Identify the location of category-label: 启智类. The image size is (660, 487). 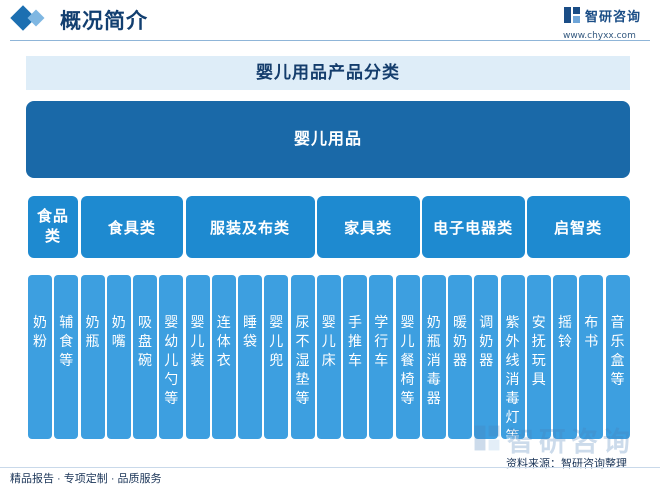
(578, 228).